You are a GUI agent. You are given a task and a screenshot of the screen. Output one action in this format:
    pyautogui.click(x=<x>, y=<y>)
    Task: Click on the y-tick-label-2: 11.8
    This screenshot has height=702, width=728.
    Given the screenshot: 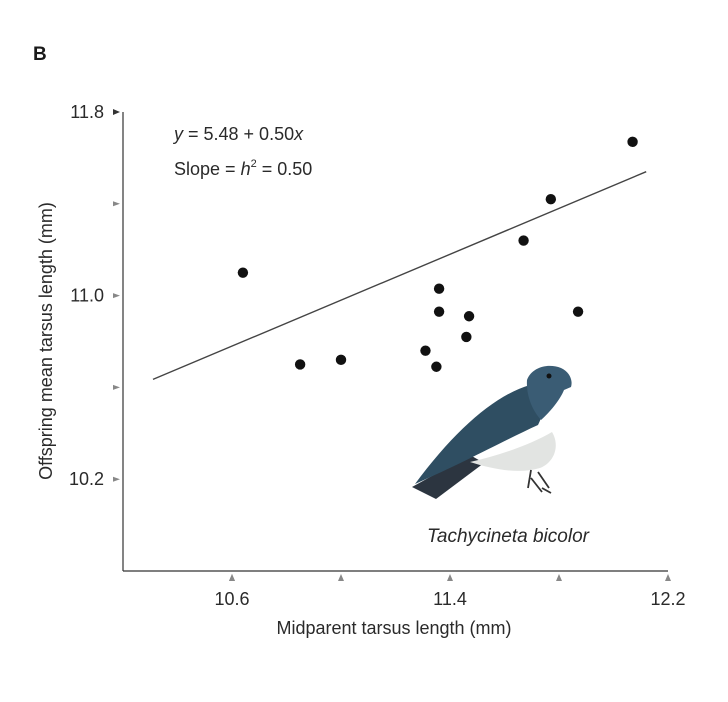 What is the action you would take?
    pyautogui.click(x=87, y=112)
    